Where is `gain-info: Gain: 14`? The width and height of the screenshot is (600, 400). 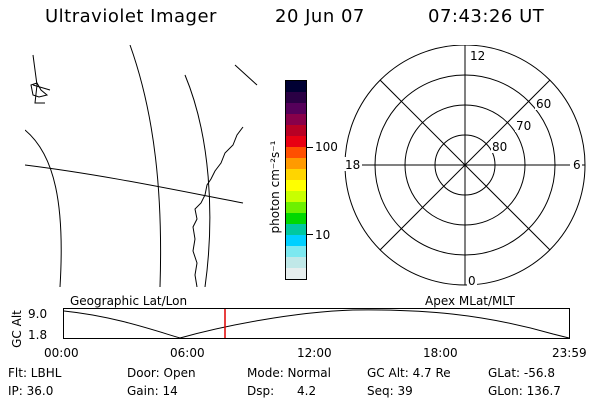 gain-info: Gain: 14 is located at coordinates (152, 391).